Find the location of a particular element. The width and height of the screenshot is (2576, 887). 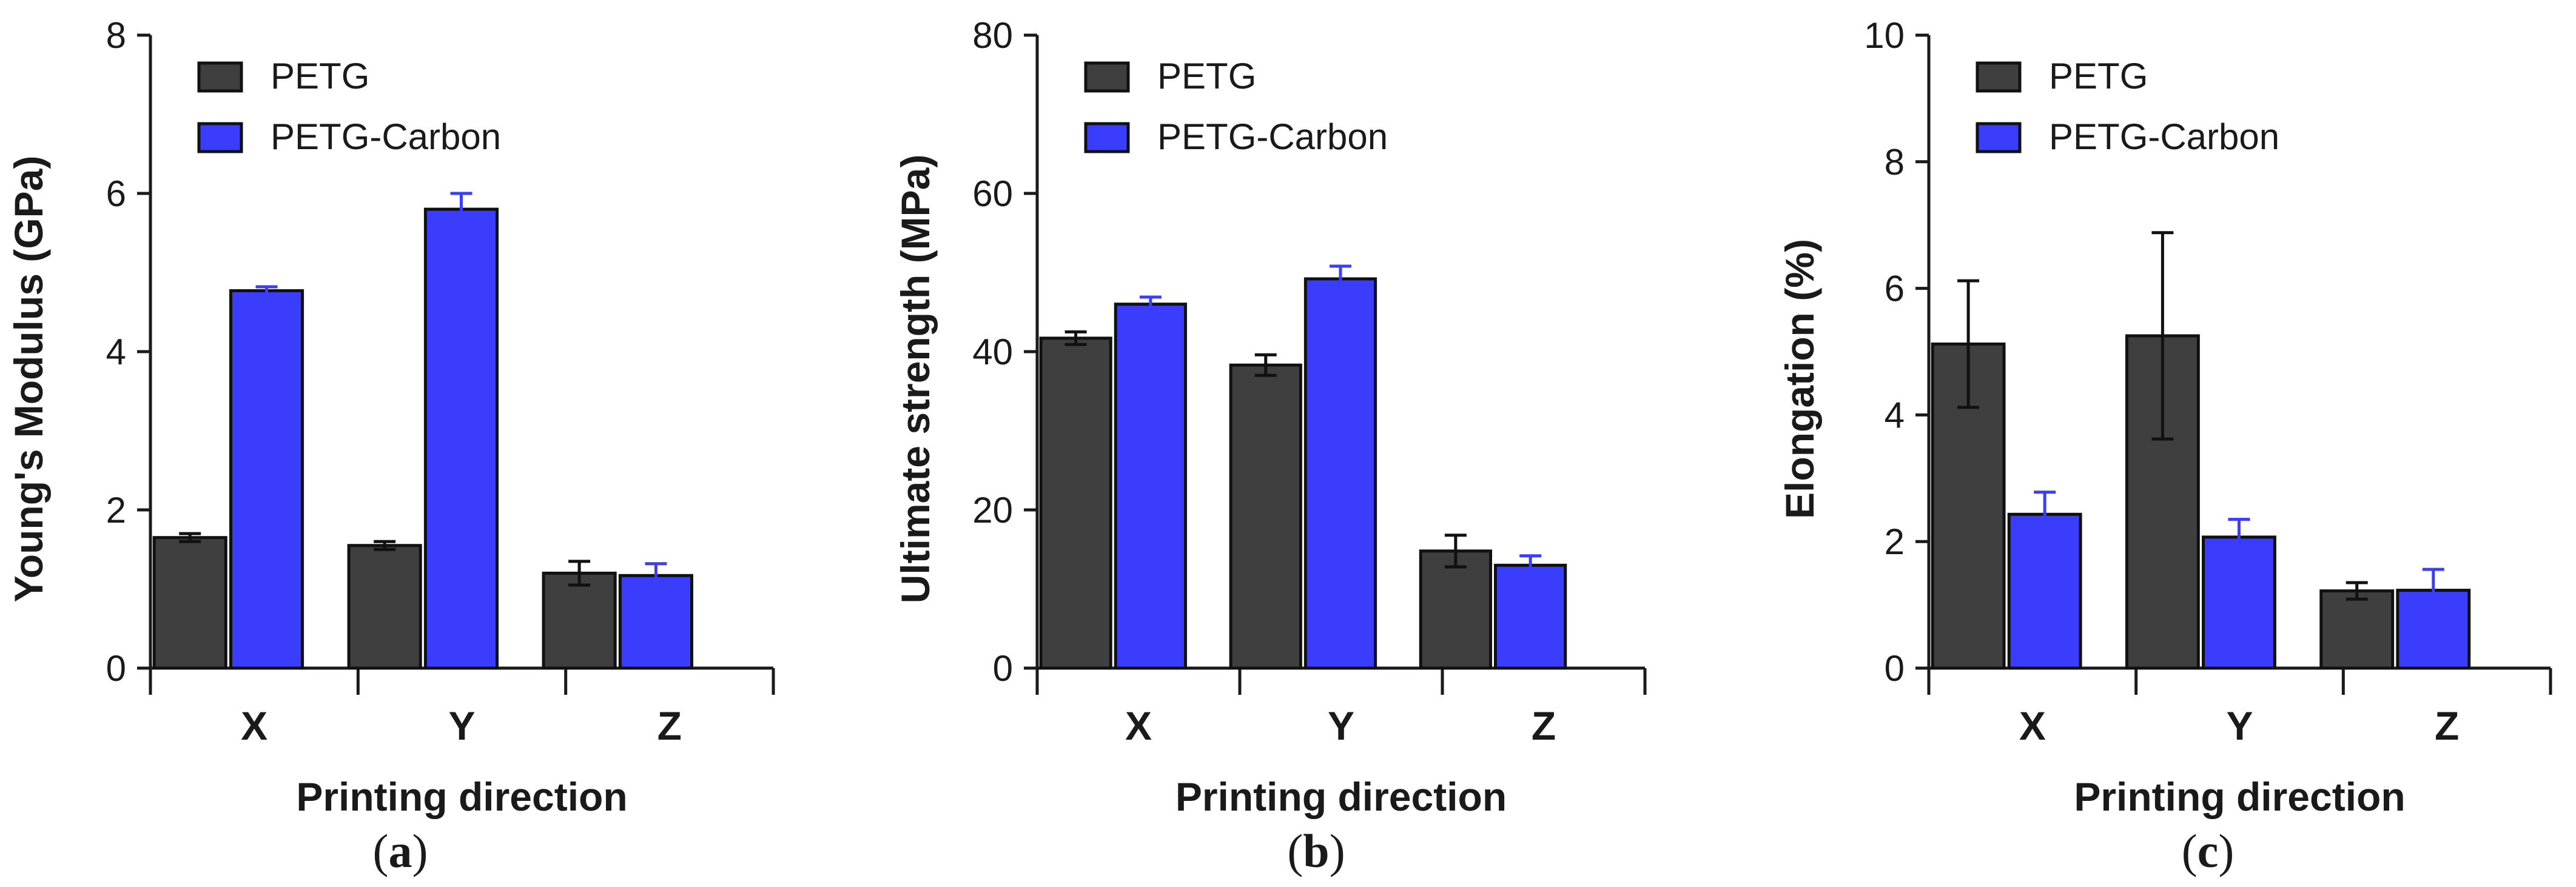

panel-label: (b) is located at coordinates (1316, 851).